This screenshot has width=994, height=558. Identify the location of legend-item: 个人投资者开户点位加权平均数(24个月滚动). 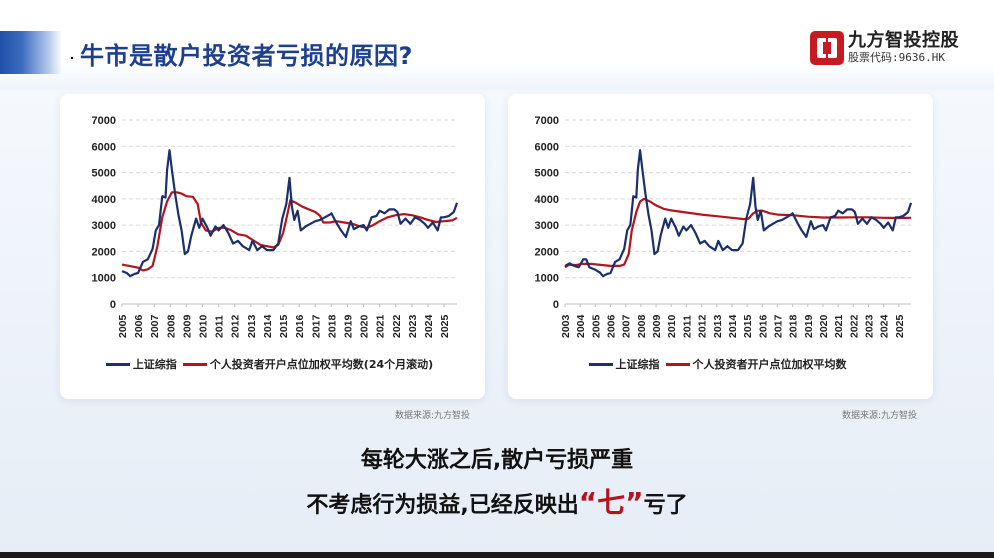
(308, 364).